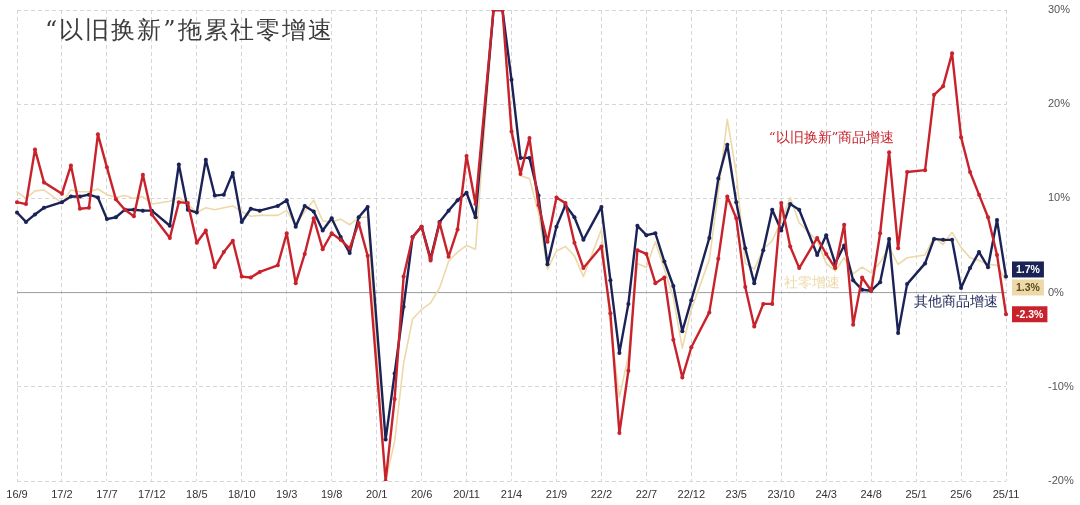  Describe the element at coordinates (961, 493) in the screenshot. I see `x-tick-label: 25/6` at that location.